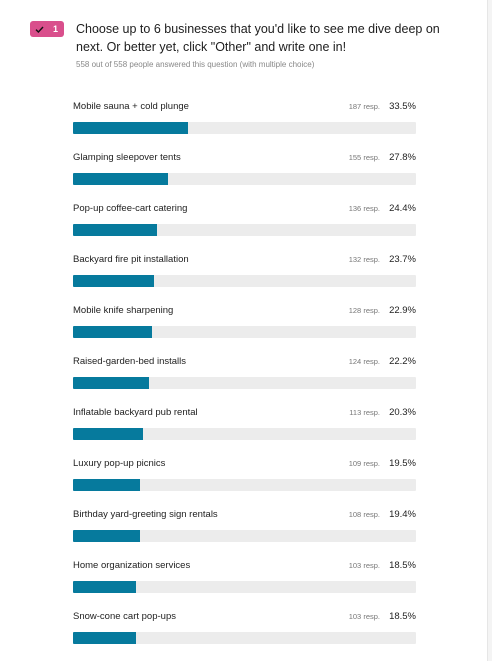 The width and height of the screenshot is (492, 661). I want to click on option-label: Backyard fire pit installation, so click(131, 259).